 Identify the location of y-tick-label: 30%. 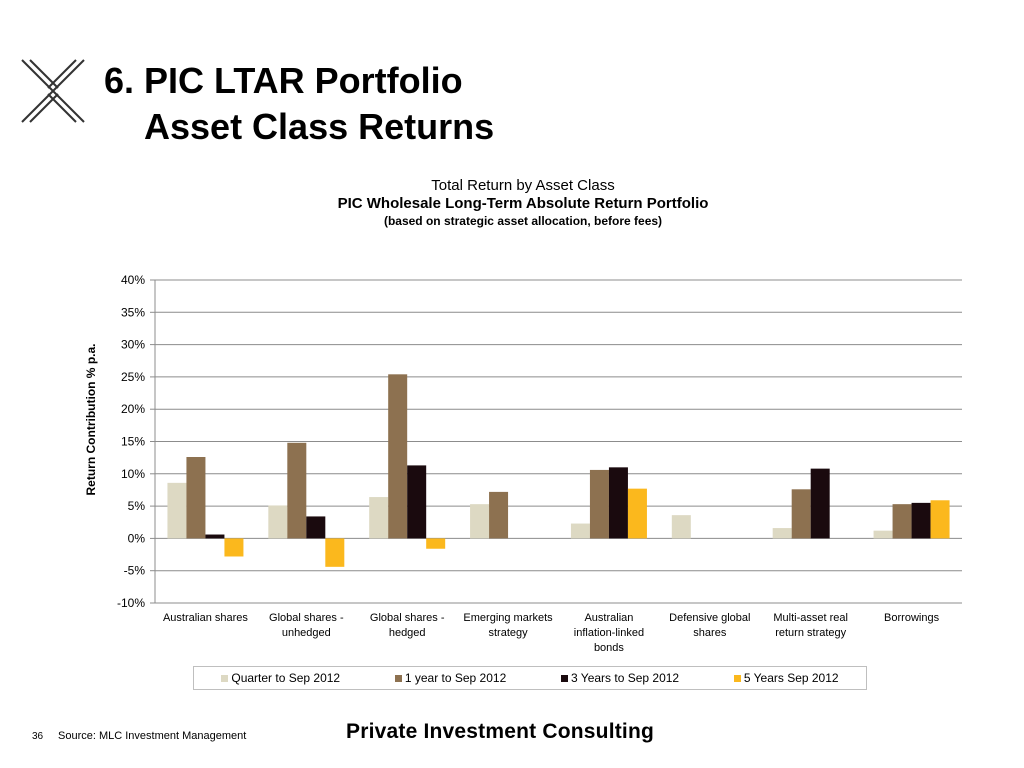
(133, 345).